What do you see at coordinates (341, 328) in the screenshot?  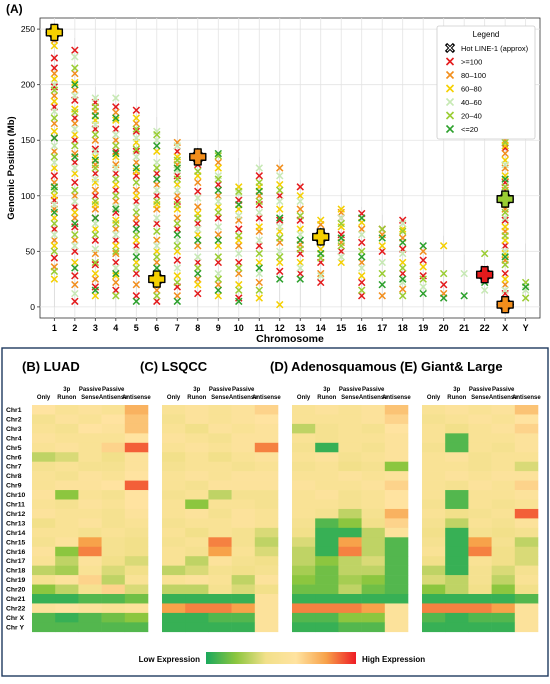 I see `x-tick-label: 15` at bounding box center [341, 328].